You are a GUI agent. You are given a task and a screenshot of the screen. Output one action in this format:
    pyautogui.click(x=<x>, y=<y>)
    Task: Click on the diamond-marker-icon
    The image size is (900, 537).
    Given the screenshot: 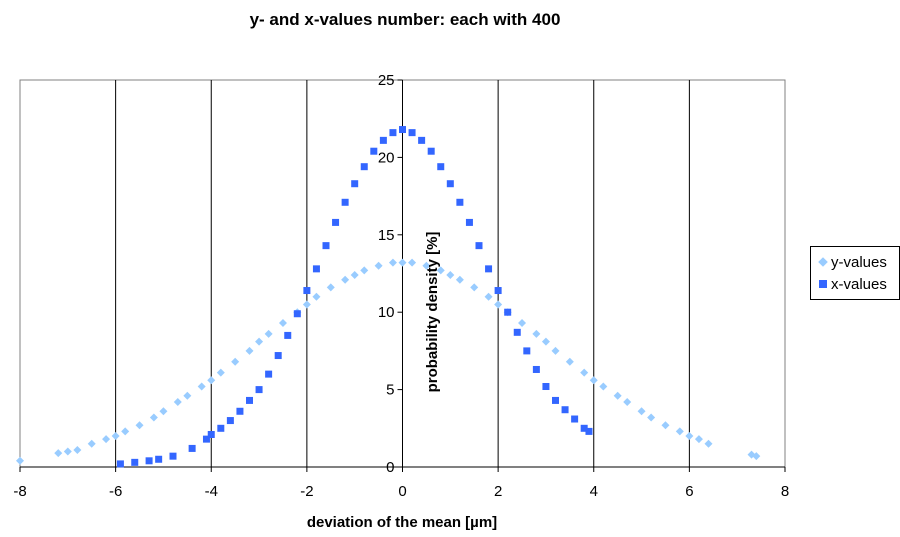 What is the action you would take?
    pyautogui.click(x=823, y=262)
    